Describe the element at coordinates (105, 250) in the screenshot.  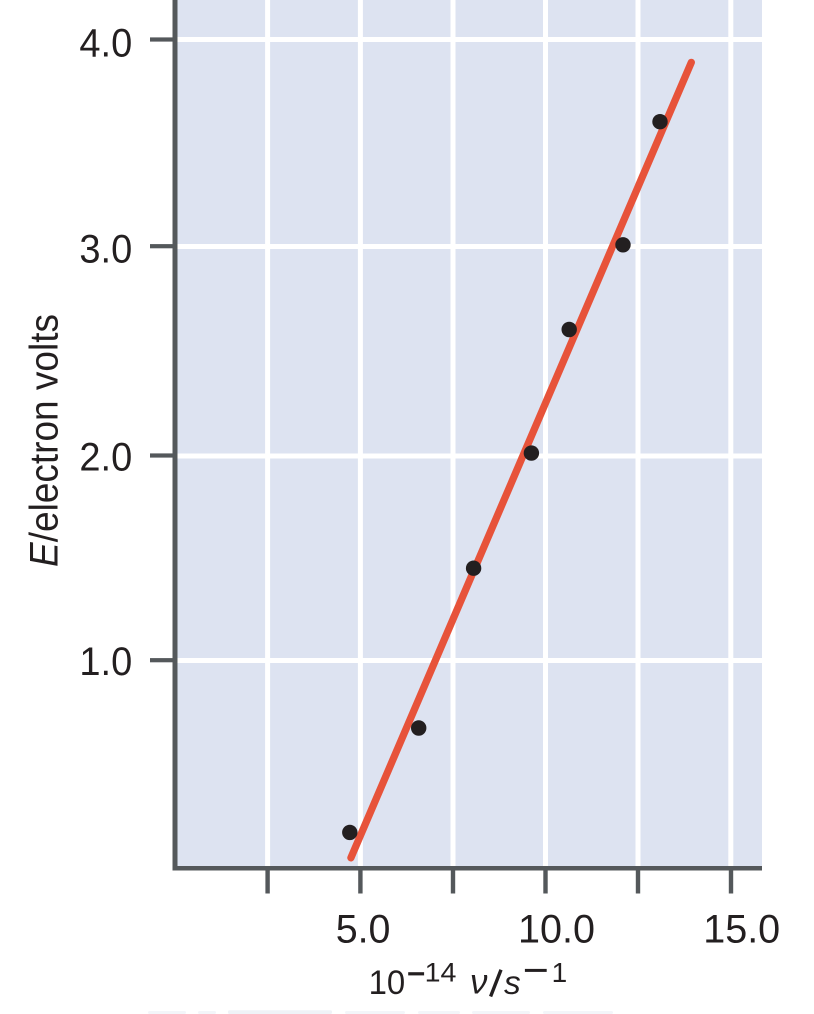
I see `svg-text: 3.0` at that location.